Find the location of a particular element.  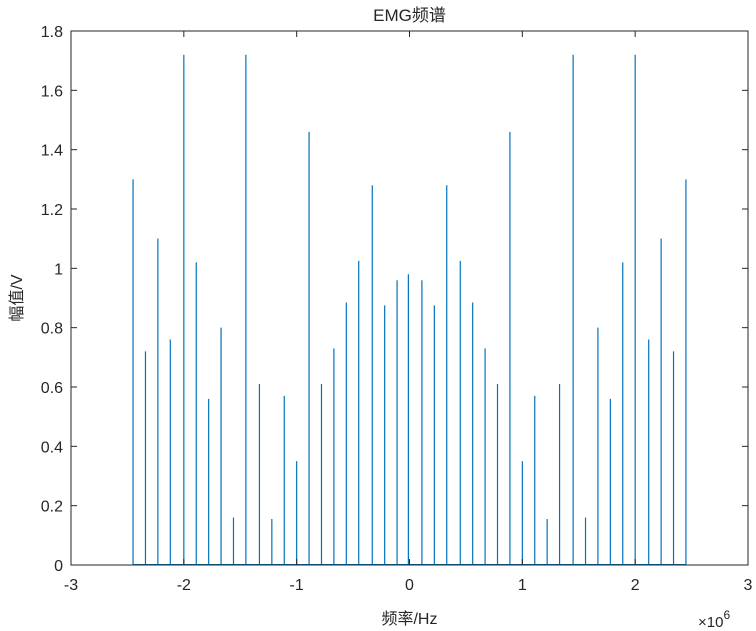

y-tick-label: 1.4 is located at coordinates (52, 151).